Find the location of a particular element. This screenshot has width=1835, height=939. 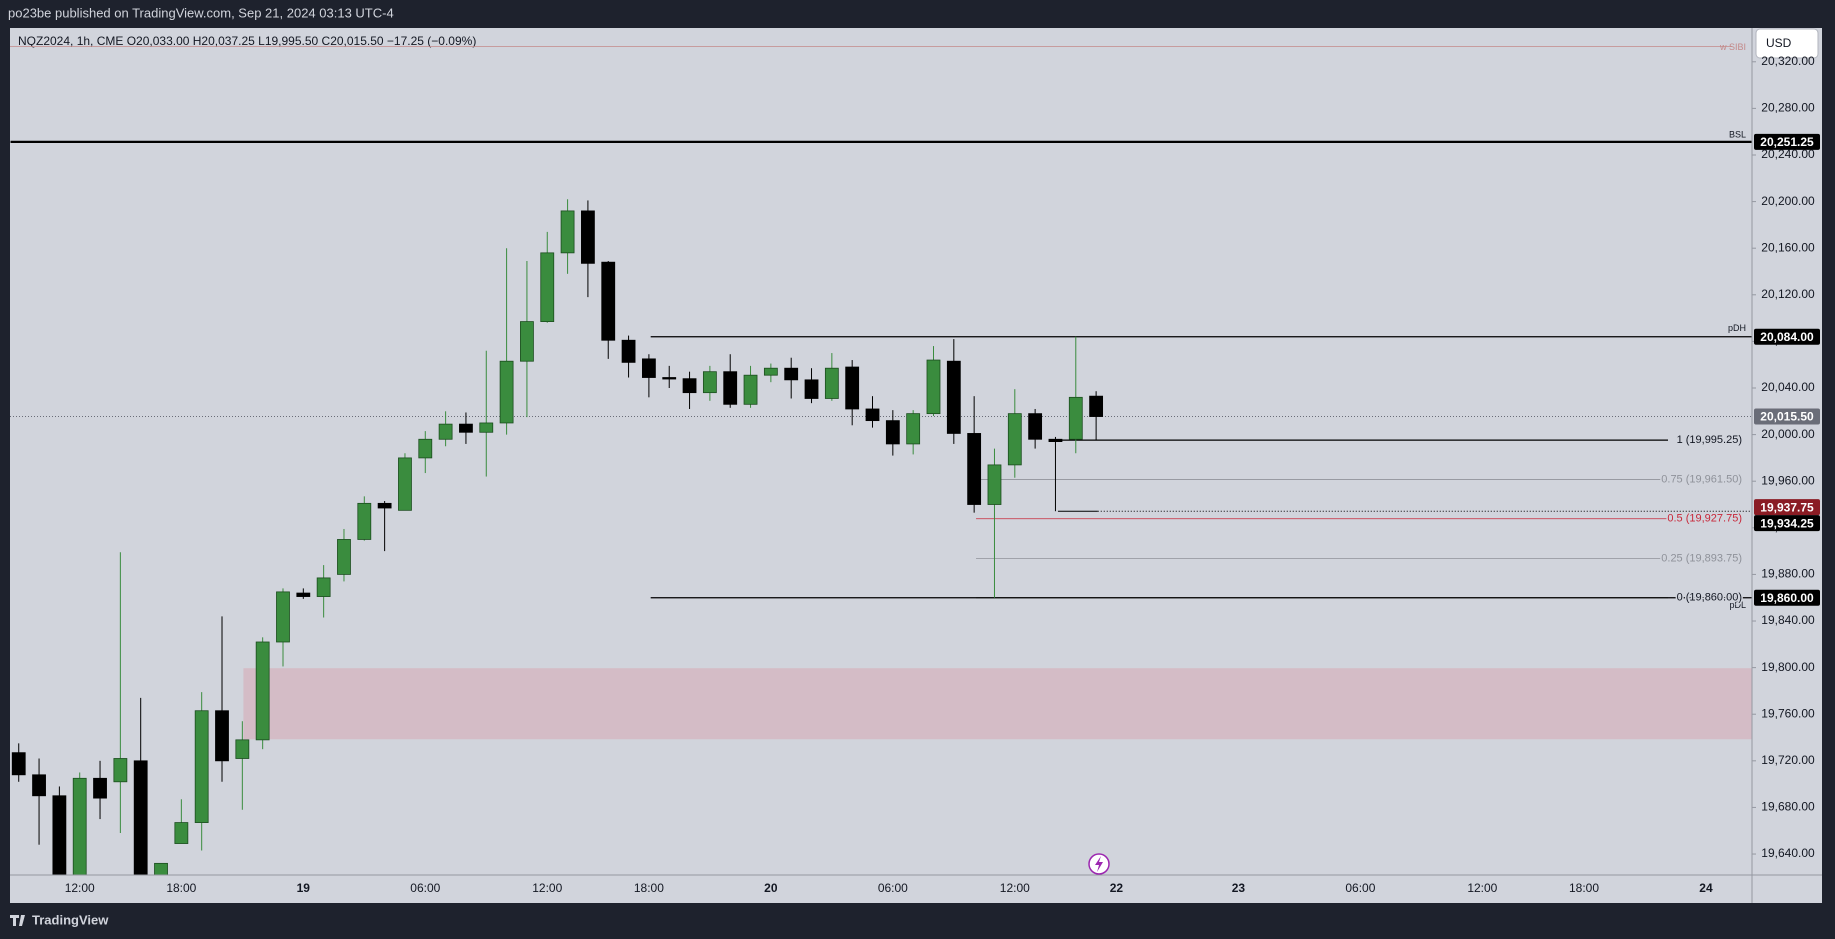

fib-label: 0.75 (19,961.50) is located at coordinates (1701, 479).